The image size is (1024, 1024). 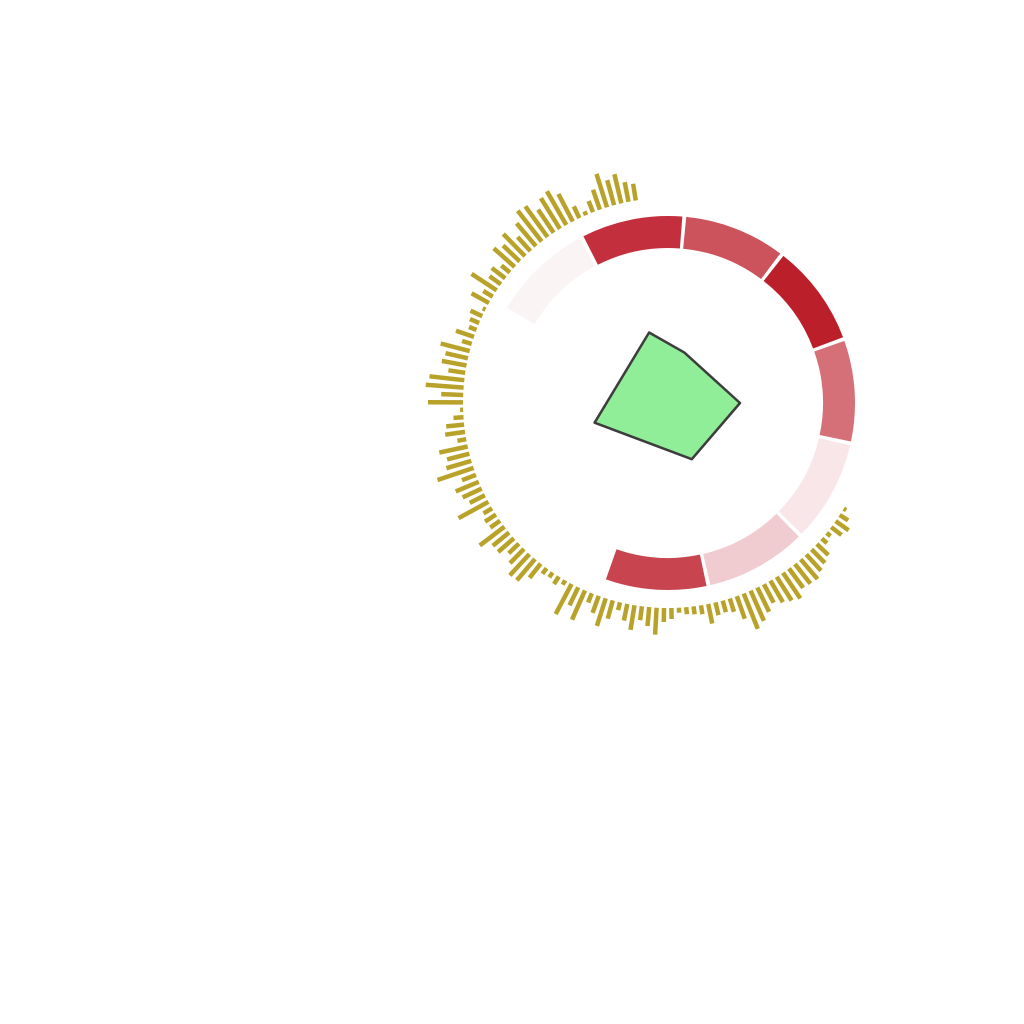 What do you see at coordinates (667, 396) in the screenshot?
I see `center-radar` at bounding box center [667, 396].